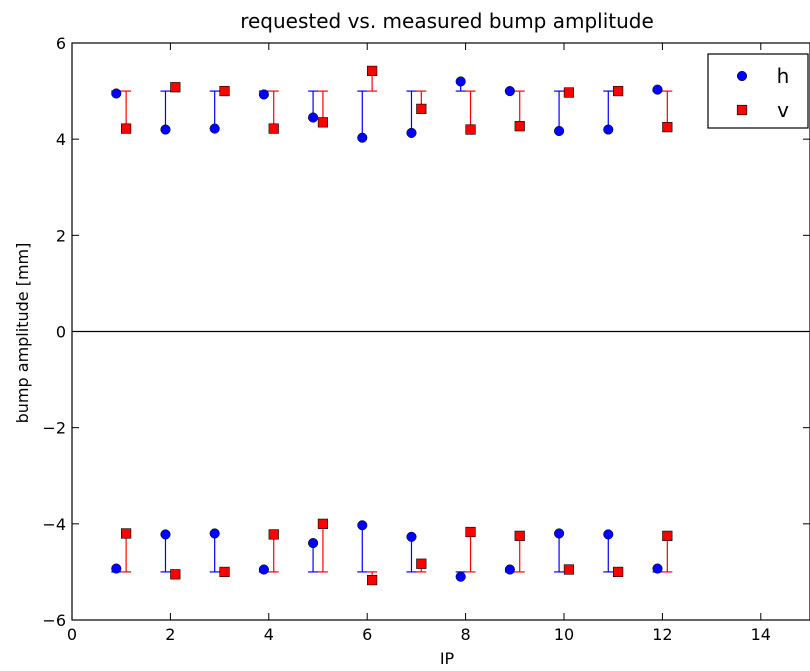 This screenshot has width=810, height=671. What do you see at coordinates (447, 21) in the screenshot?
I see `chart-title: requested vs. measured bump amplitude` at bounding box center [447, 21].